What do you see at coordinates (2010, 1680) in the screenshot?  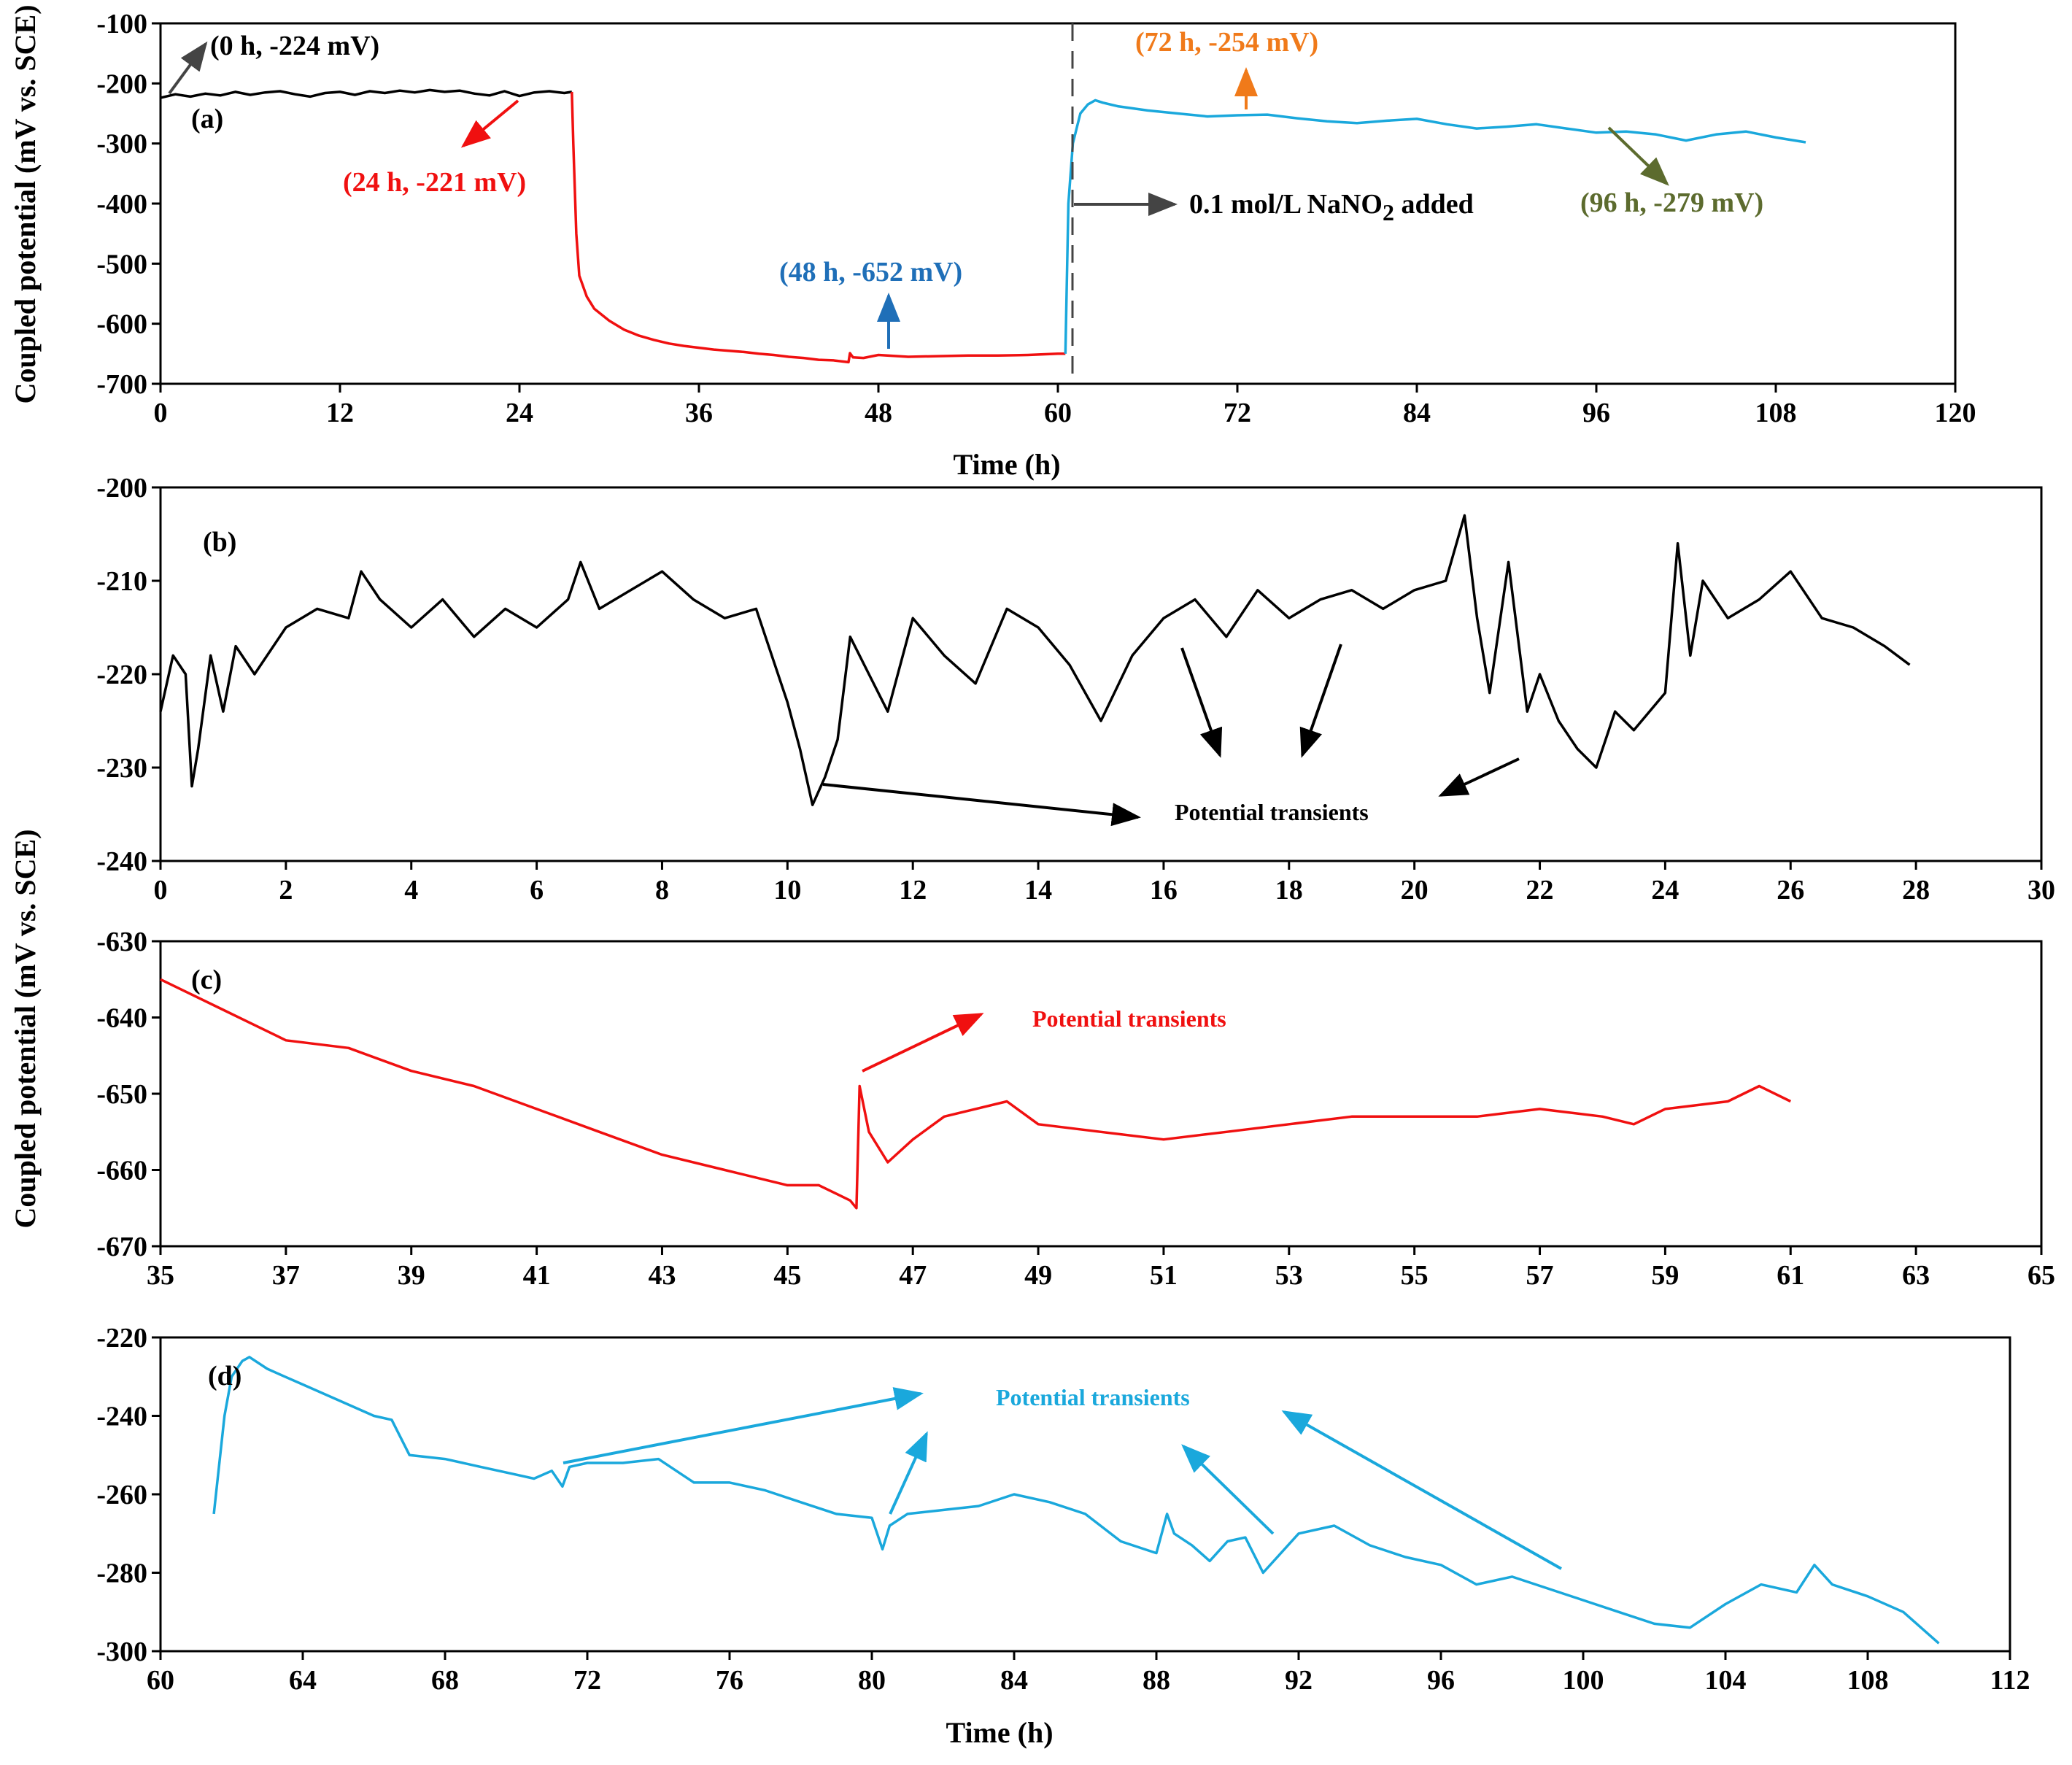 I see `xtick-label-d-13: 112` at bounding box center [2010, 1680].